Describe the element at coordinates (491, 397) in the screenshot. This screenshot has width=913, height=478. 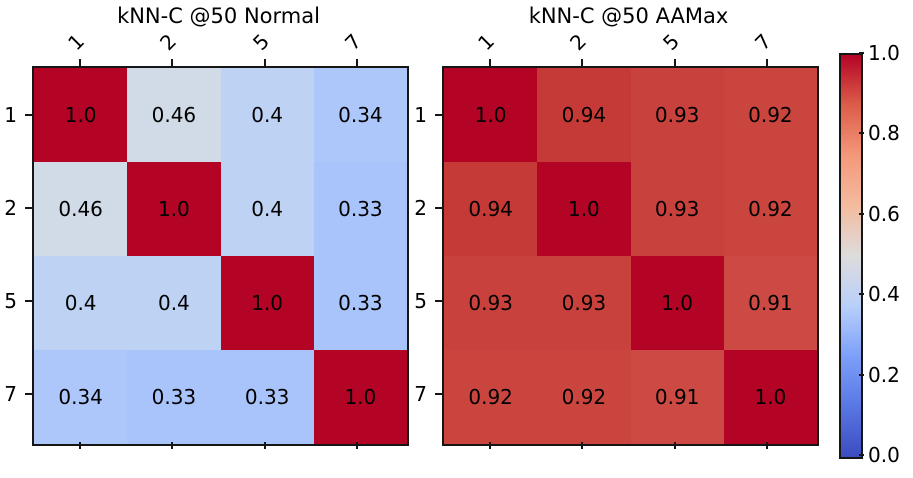
I see `heatmap-cell-7x1: 0.92` at that location.